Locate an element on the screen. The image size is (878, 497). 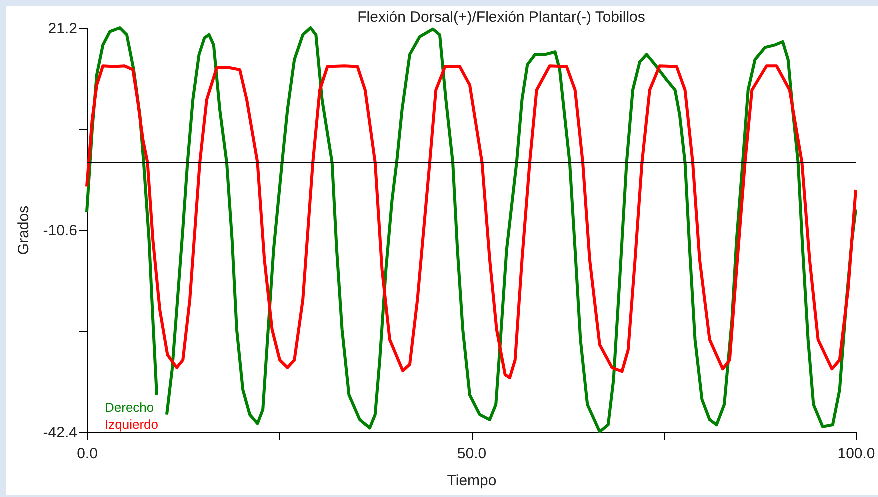
x-tick-label: 100.0 is located at coordinates (857, 454).